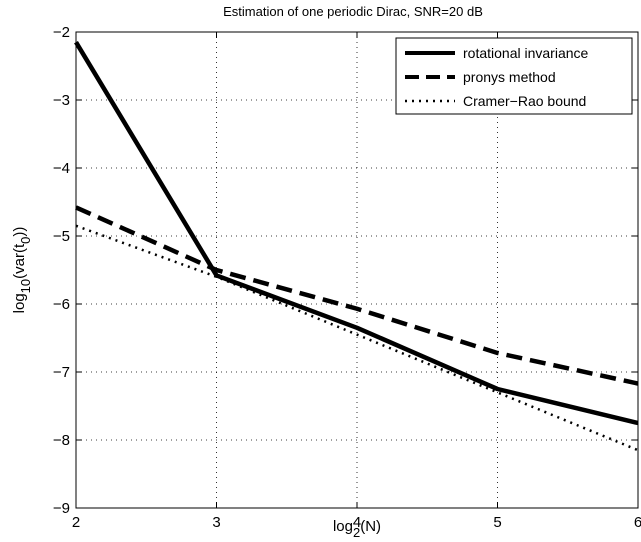  I want to click on x-tick-label: 6, so click(637, 522).